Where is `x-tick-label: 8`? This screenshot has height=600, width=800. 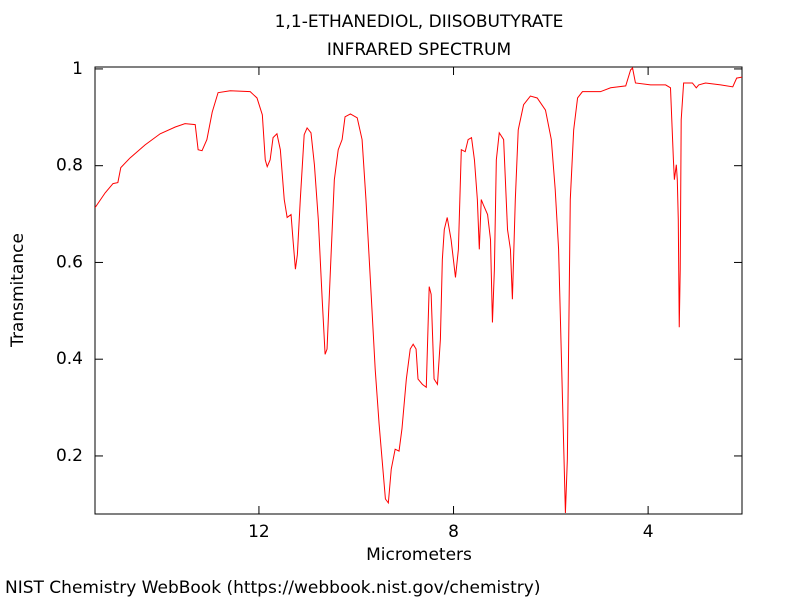 x-tick-label: 8 is located at coordinates (453, 532).